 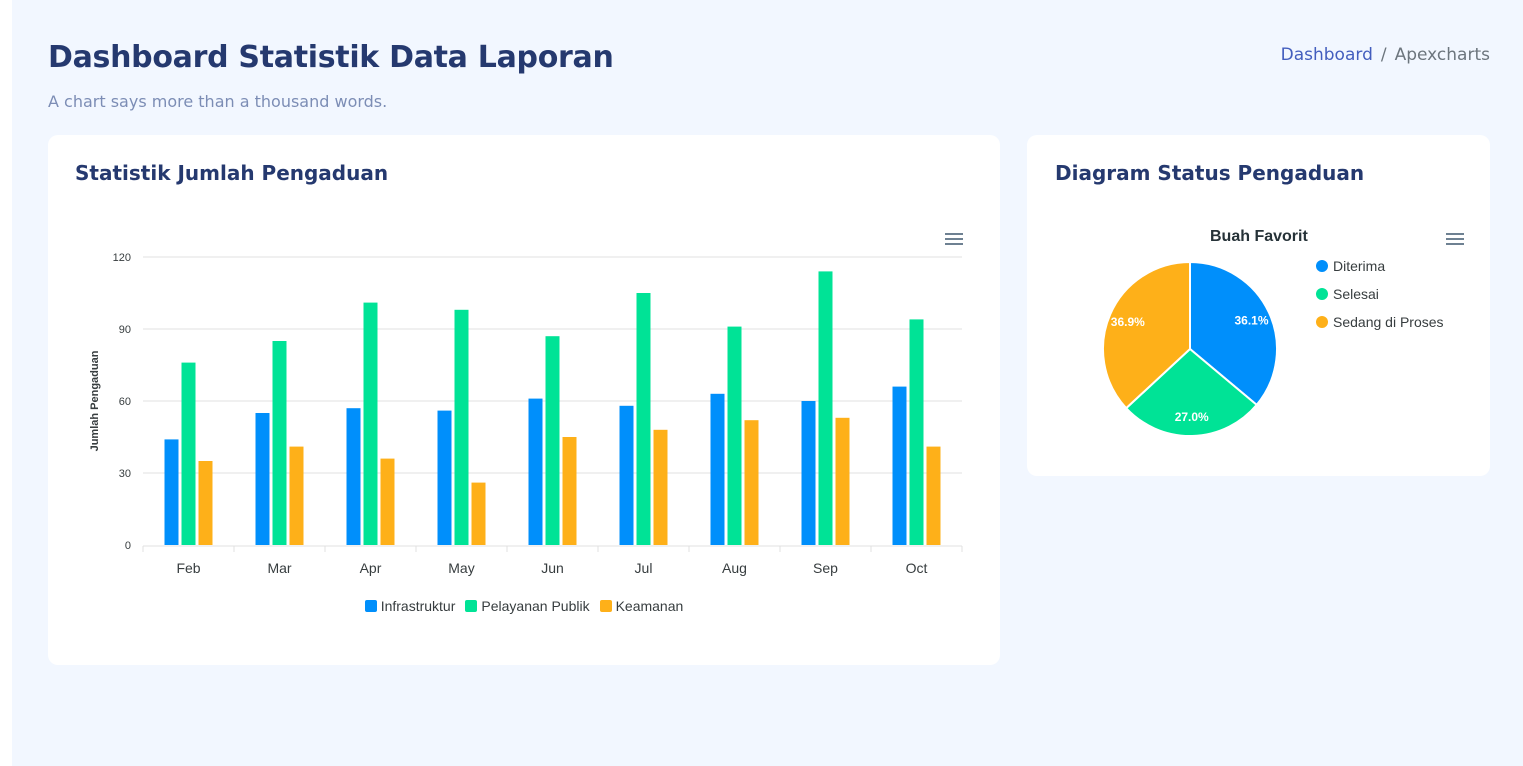 I want to click on y-tick-label: 0, so click(x=128, y=546).